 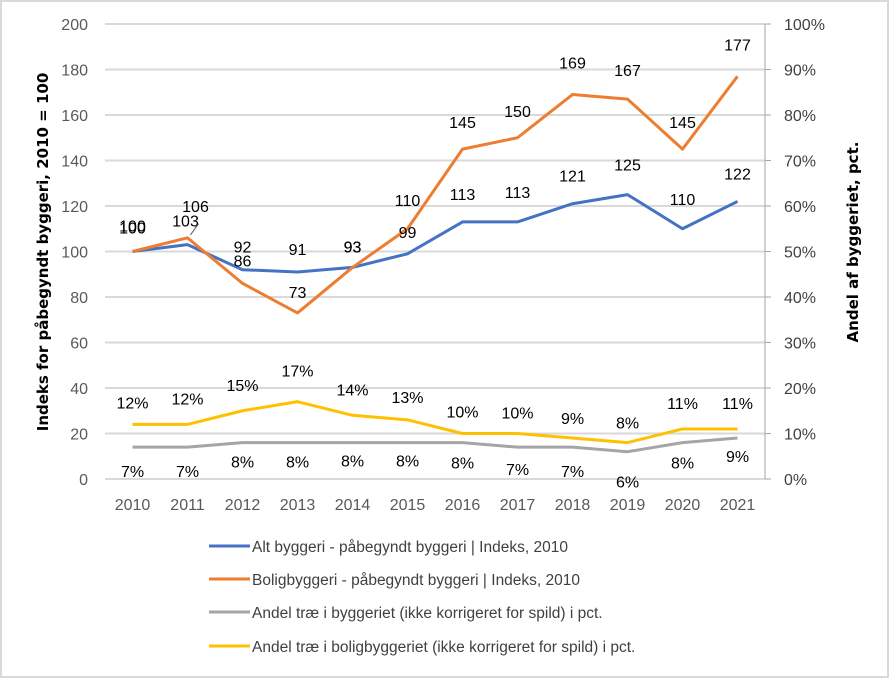 I want to click on left-axis-title: Indeks for påbegyndt byggeri, 2010 = 100, so click(x=43, y=252).